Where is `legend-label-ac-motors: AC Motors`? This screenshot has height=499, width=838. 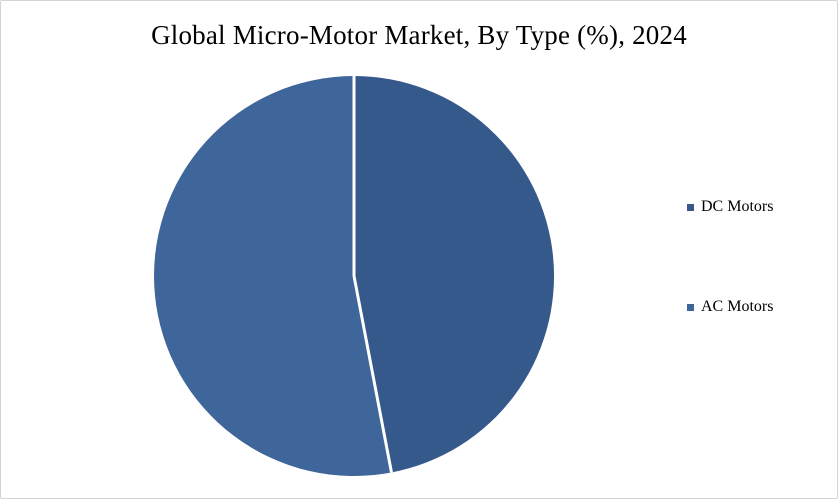
legend-label-ac-motors: AC Motors is located at coordinates (737, 306).